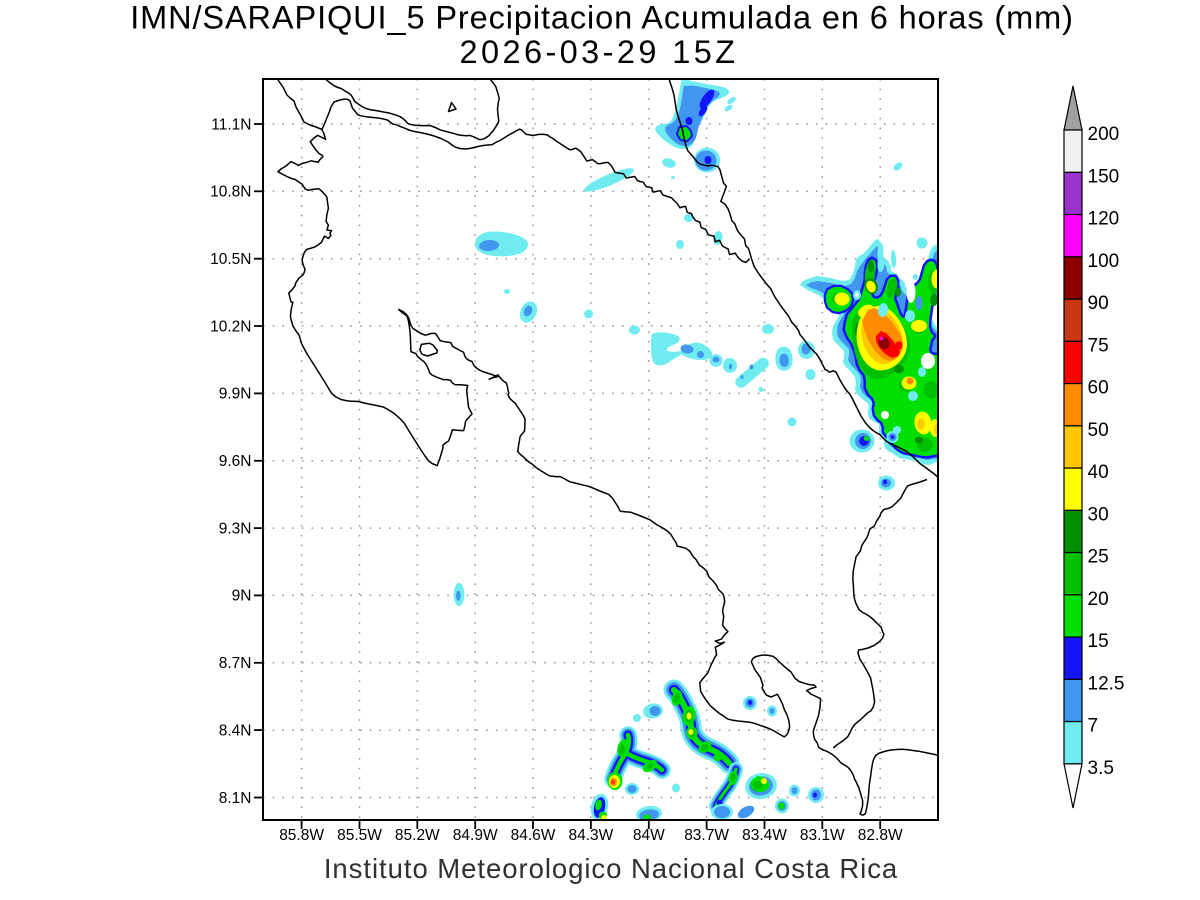  Describe the element at coordinates (1098, 514) in the screenshot. I see `svg-text: 30` at that location.